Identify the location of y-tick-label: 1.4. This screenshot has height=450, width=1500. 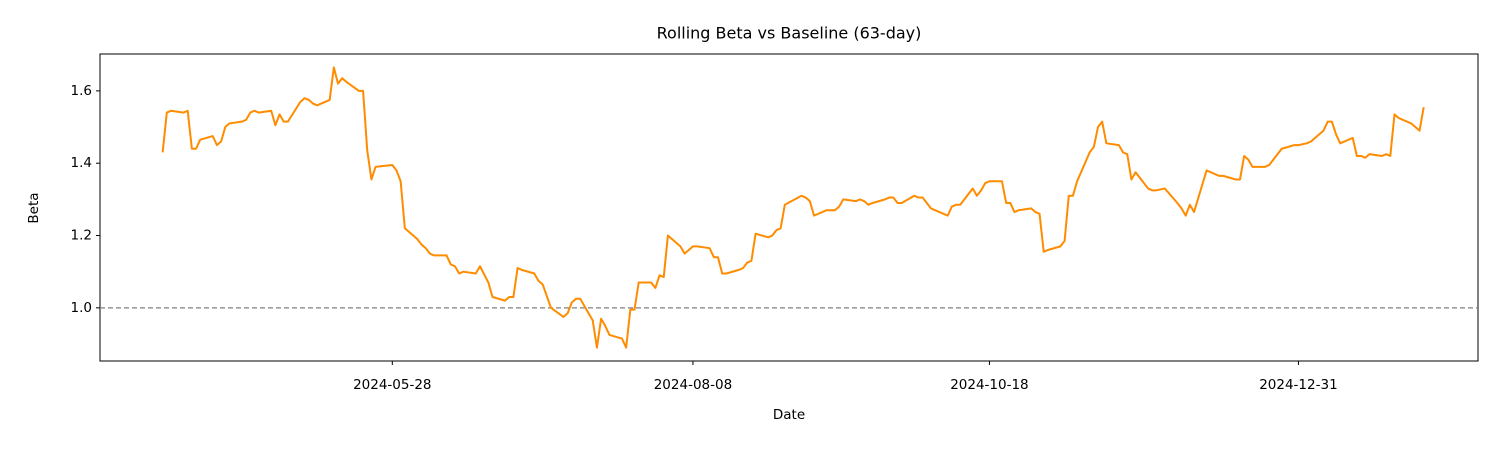
(81, 163).